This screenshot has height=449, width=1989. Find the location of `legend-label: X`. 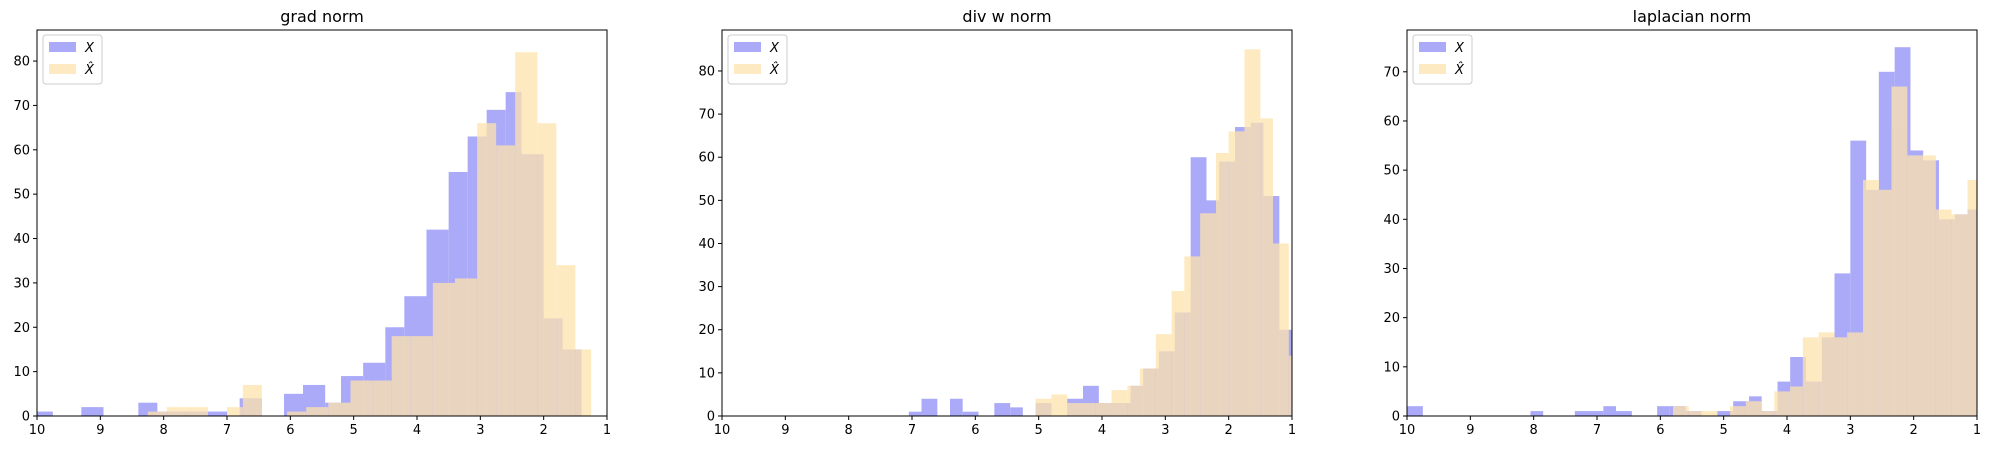

legend-label: X is located at coordinates (774, 48).